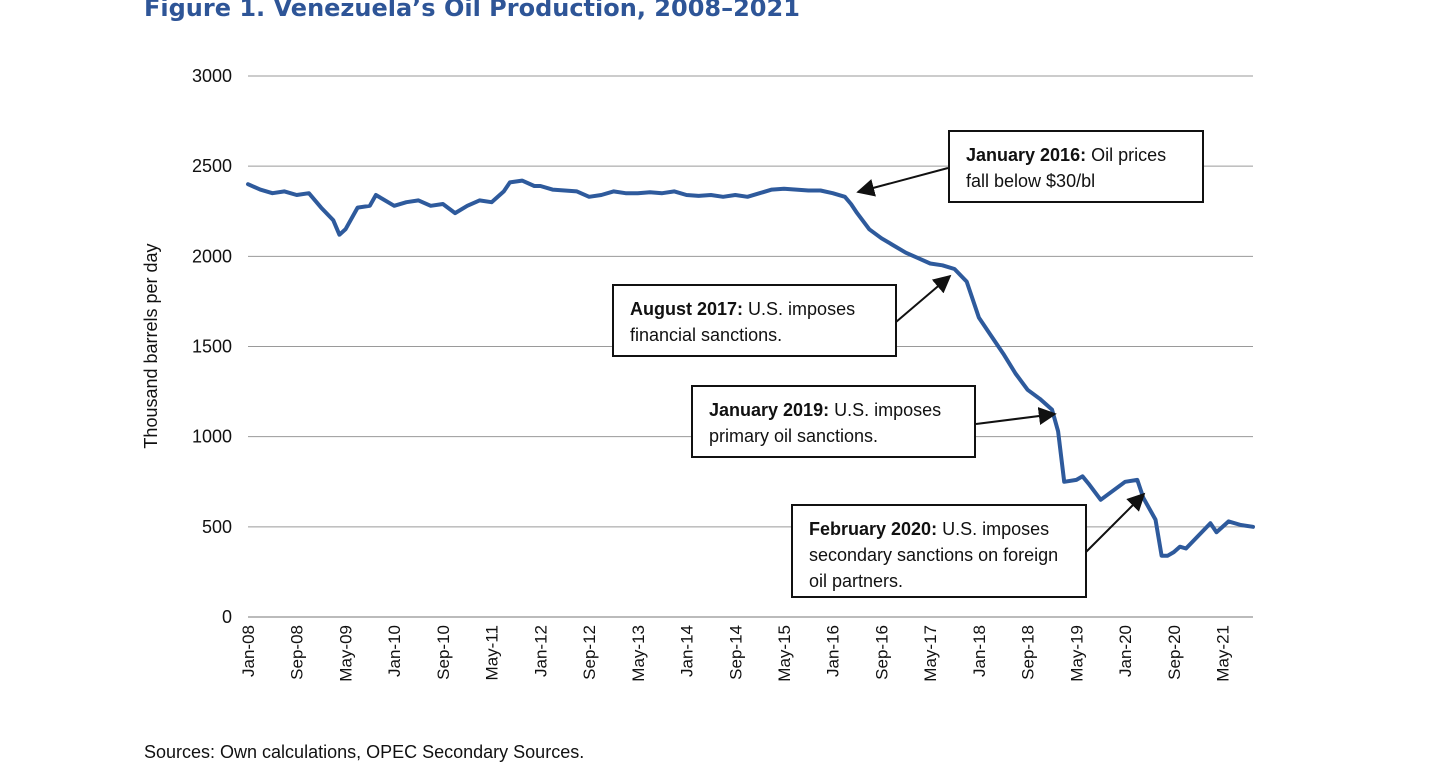 The width and height of the screenshot is (1456, 772). Describe the element at coordinates (212, 76) in the screenshot. I see `y-tick-label: 3000` at that location.